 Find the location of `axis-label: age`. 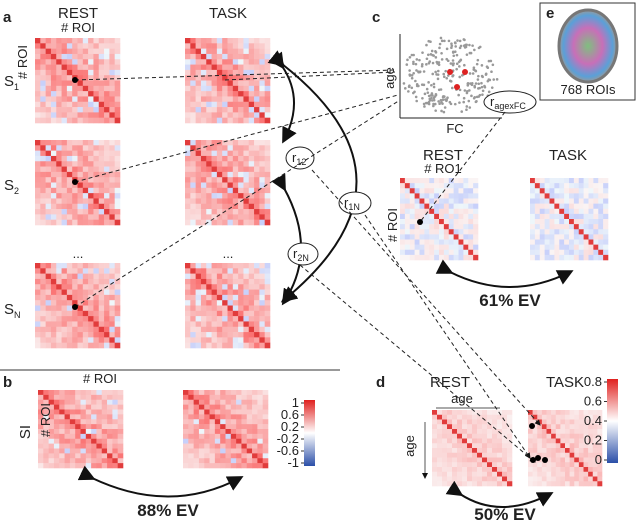

axis-label: age is located at coordinates (462, 398).